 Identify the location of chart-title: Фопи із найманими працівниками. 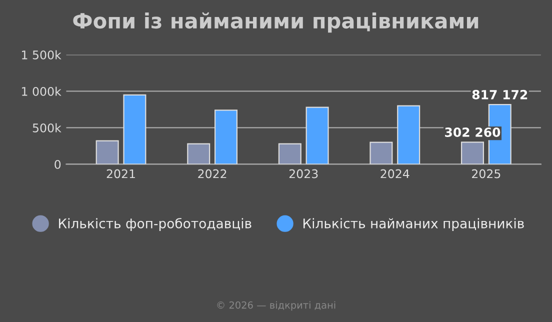
(275, 22).